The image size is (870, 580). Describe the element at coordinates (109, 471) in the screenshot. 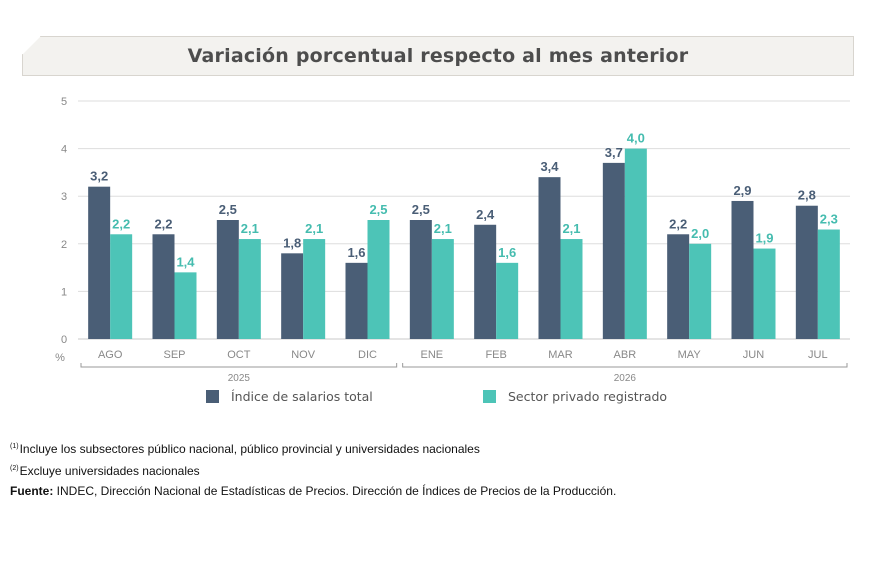

I see `footnote-text: Excluye universidades nacionales` at that location.